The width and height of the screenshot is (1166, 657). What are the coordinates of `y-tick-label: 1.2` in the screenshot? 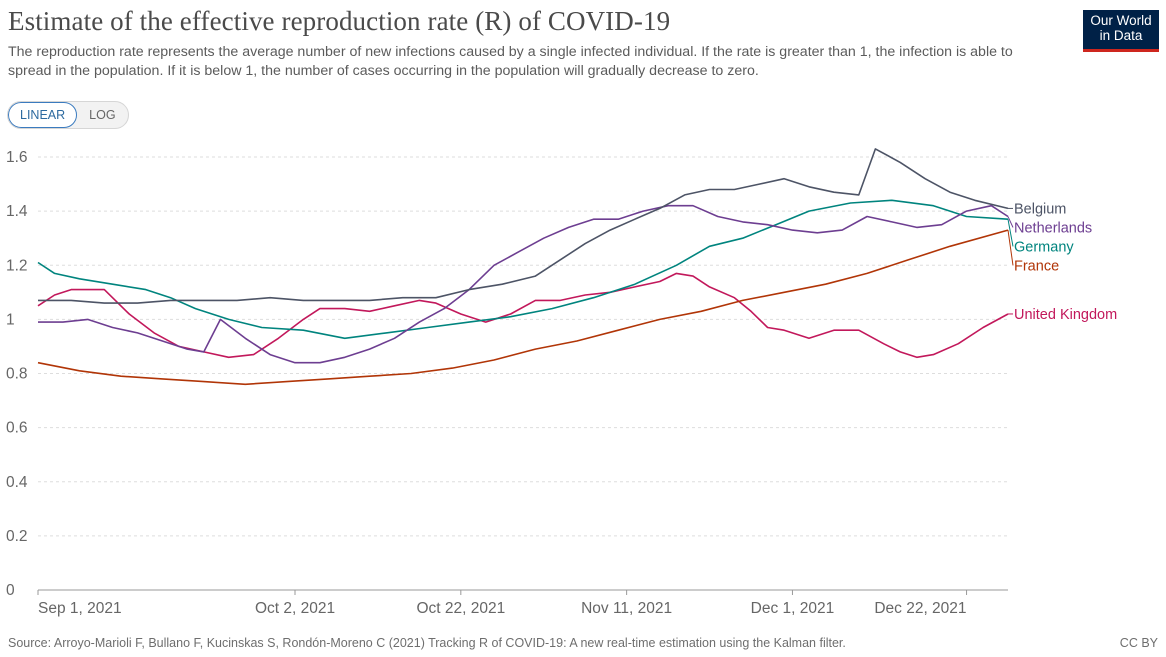 It's located at (17, 265).